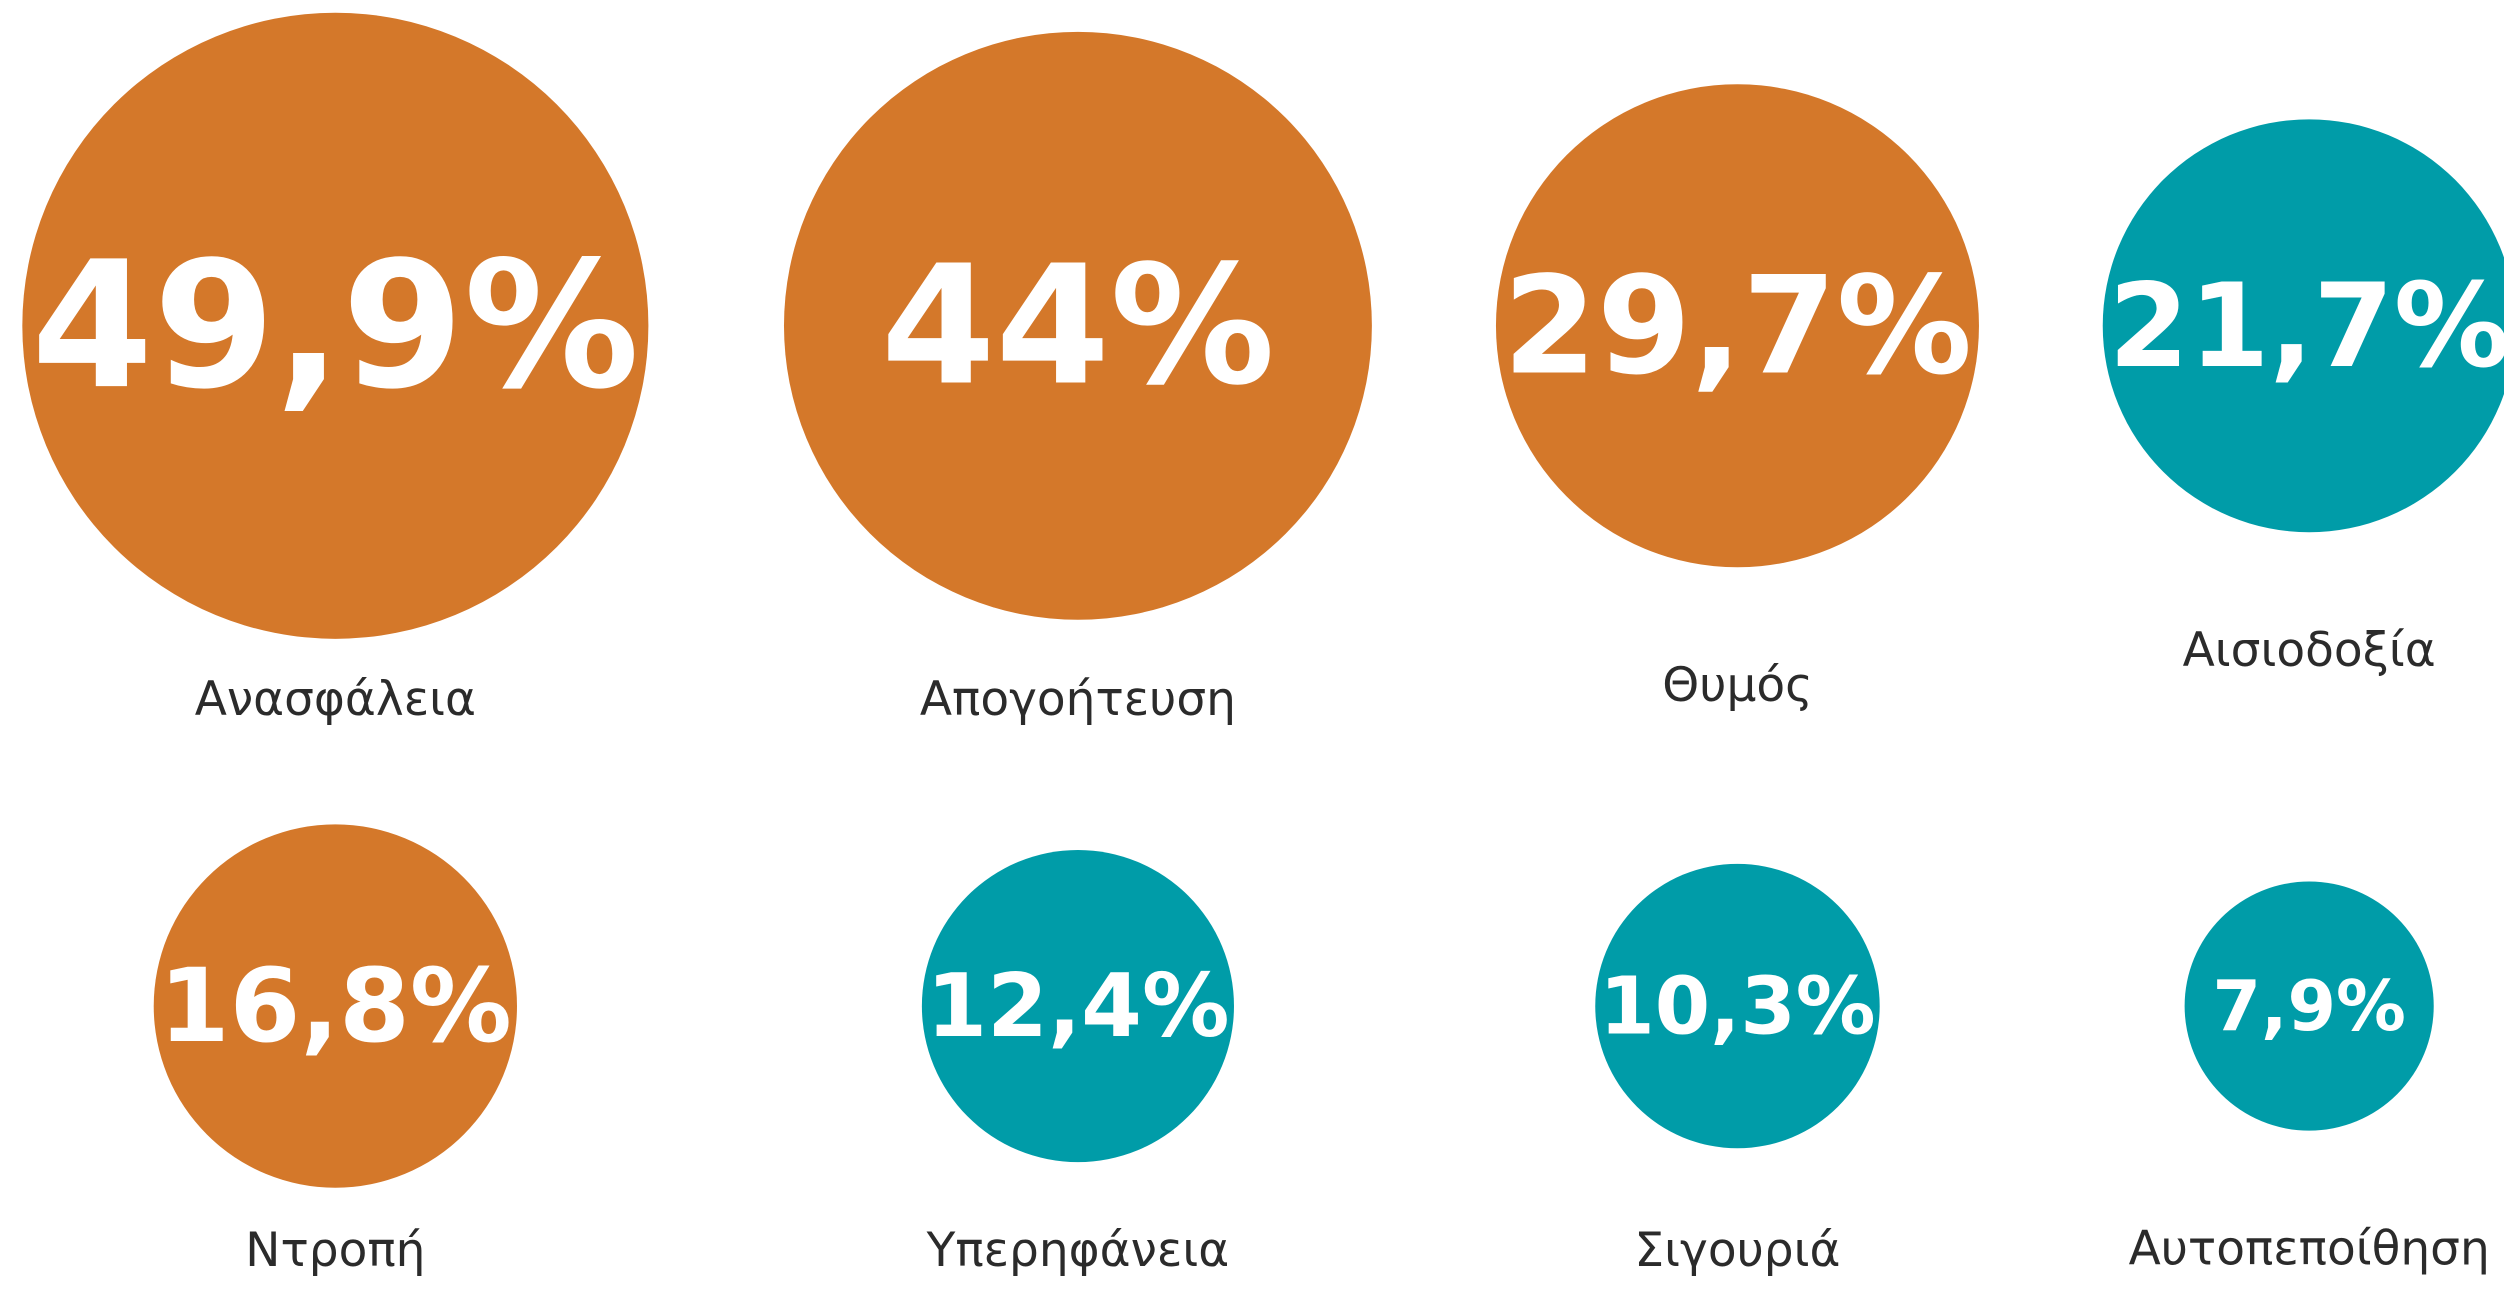 This screenshot has width=2504, height=1291. Describe the element at coordinates (335, 1250) in the screenshot. I see `category-label: Ντροπή` at that location.